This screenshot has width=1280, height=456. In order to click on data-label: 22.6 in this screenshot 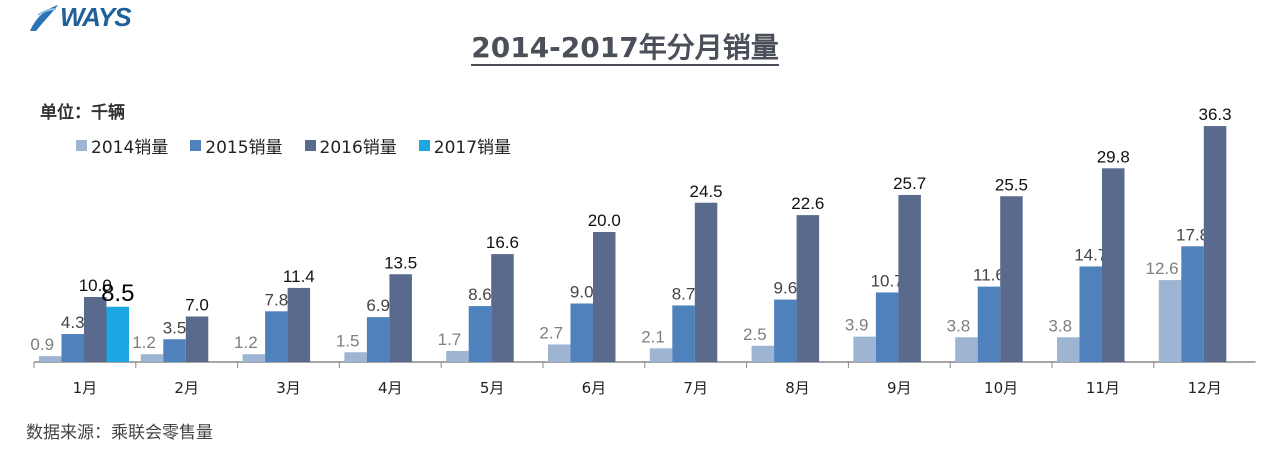, I will do `click(807, 203)`.